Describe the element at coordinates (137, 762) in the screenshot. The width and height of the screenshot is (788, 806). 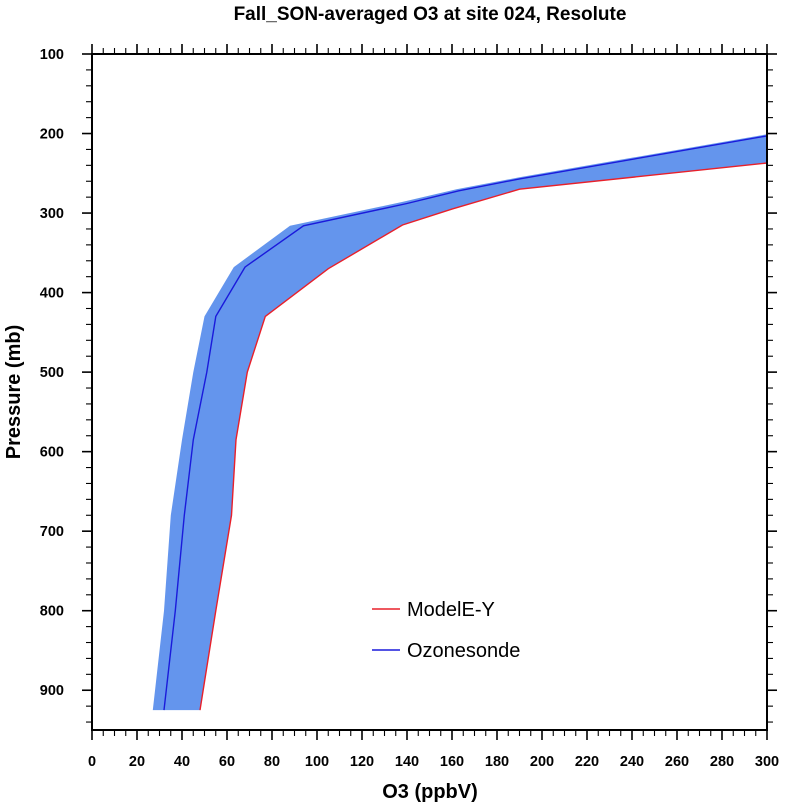
I see `x-tick-label: 20` at that location.